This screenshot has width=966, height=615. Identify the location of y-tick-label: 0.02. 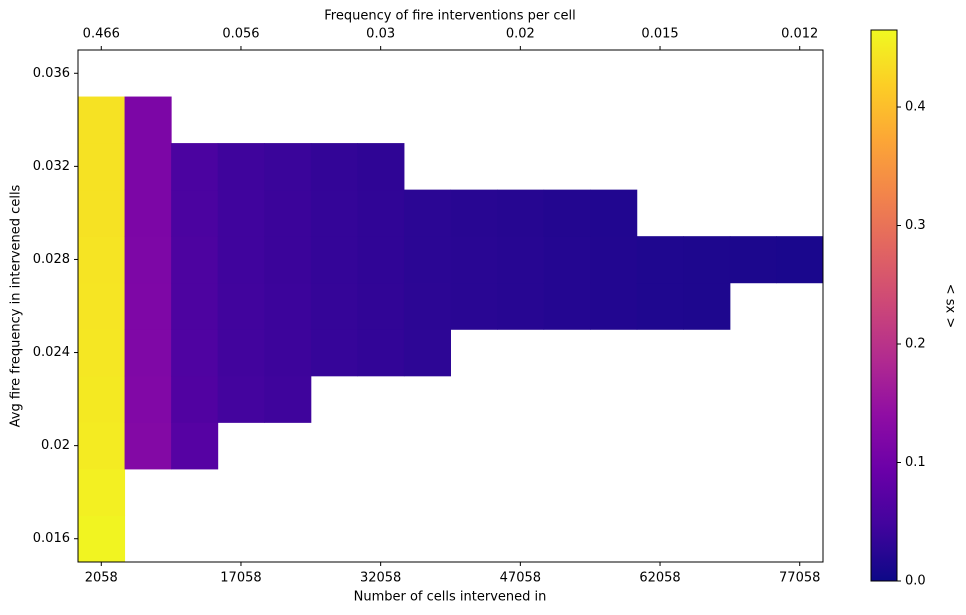
(55, 445).